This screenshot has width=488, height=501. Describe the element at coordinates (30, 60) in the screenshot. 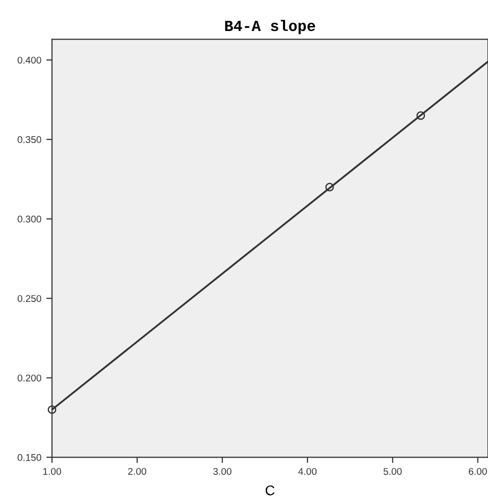

I see `y-tick-label: 0.400` at that location.